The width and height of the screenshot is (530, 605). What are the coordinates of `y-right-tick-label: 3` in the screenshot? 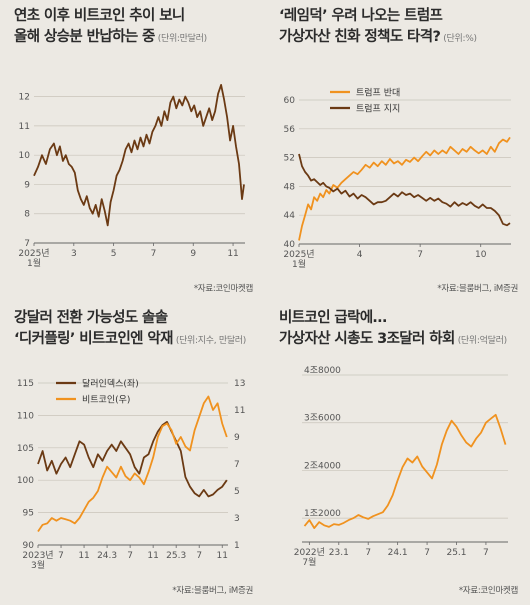 It's located at (237, 519).